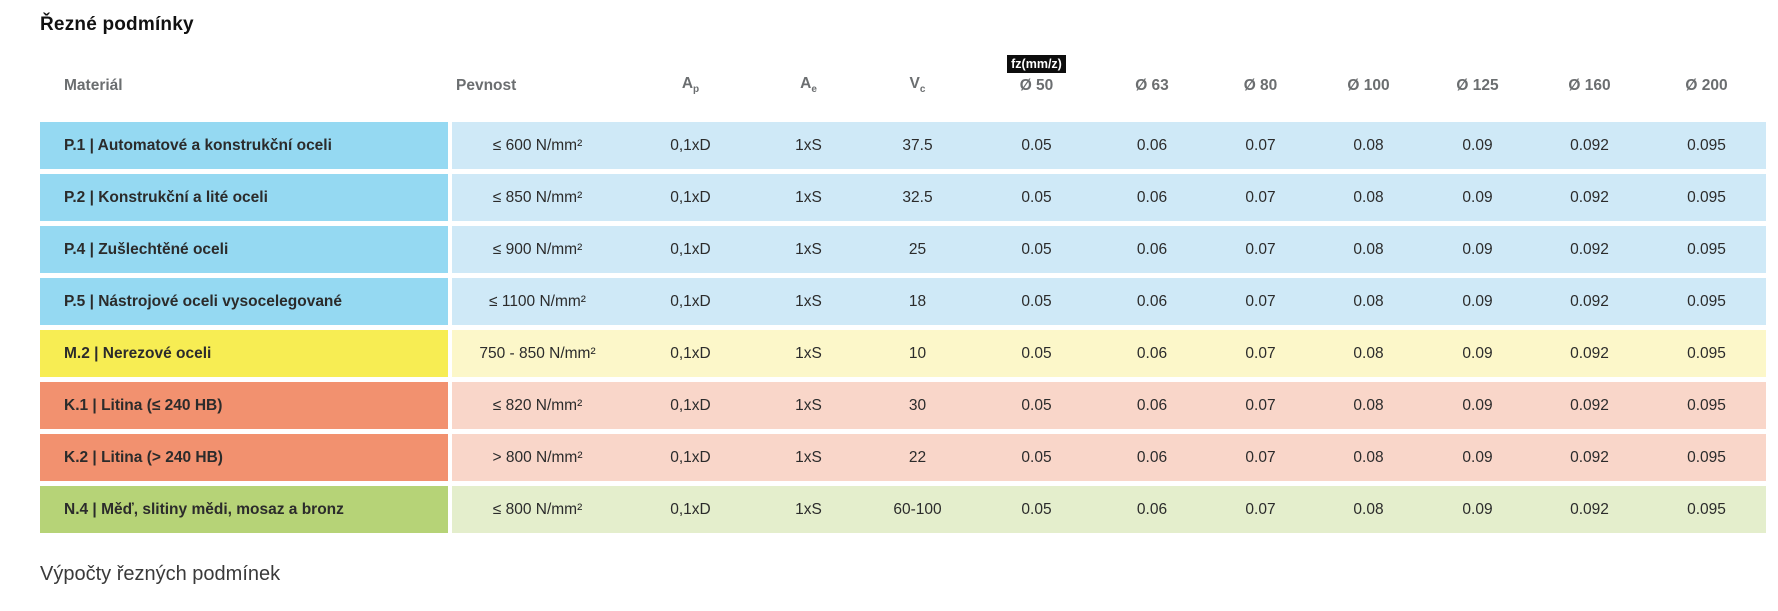  Describe the element at coordinates (537, 197) in the screenshot. I see `pevnost-cell: ≤ 850 N/mm²` at that location.